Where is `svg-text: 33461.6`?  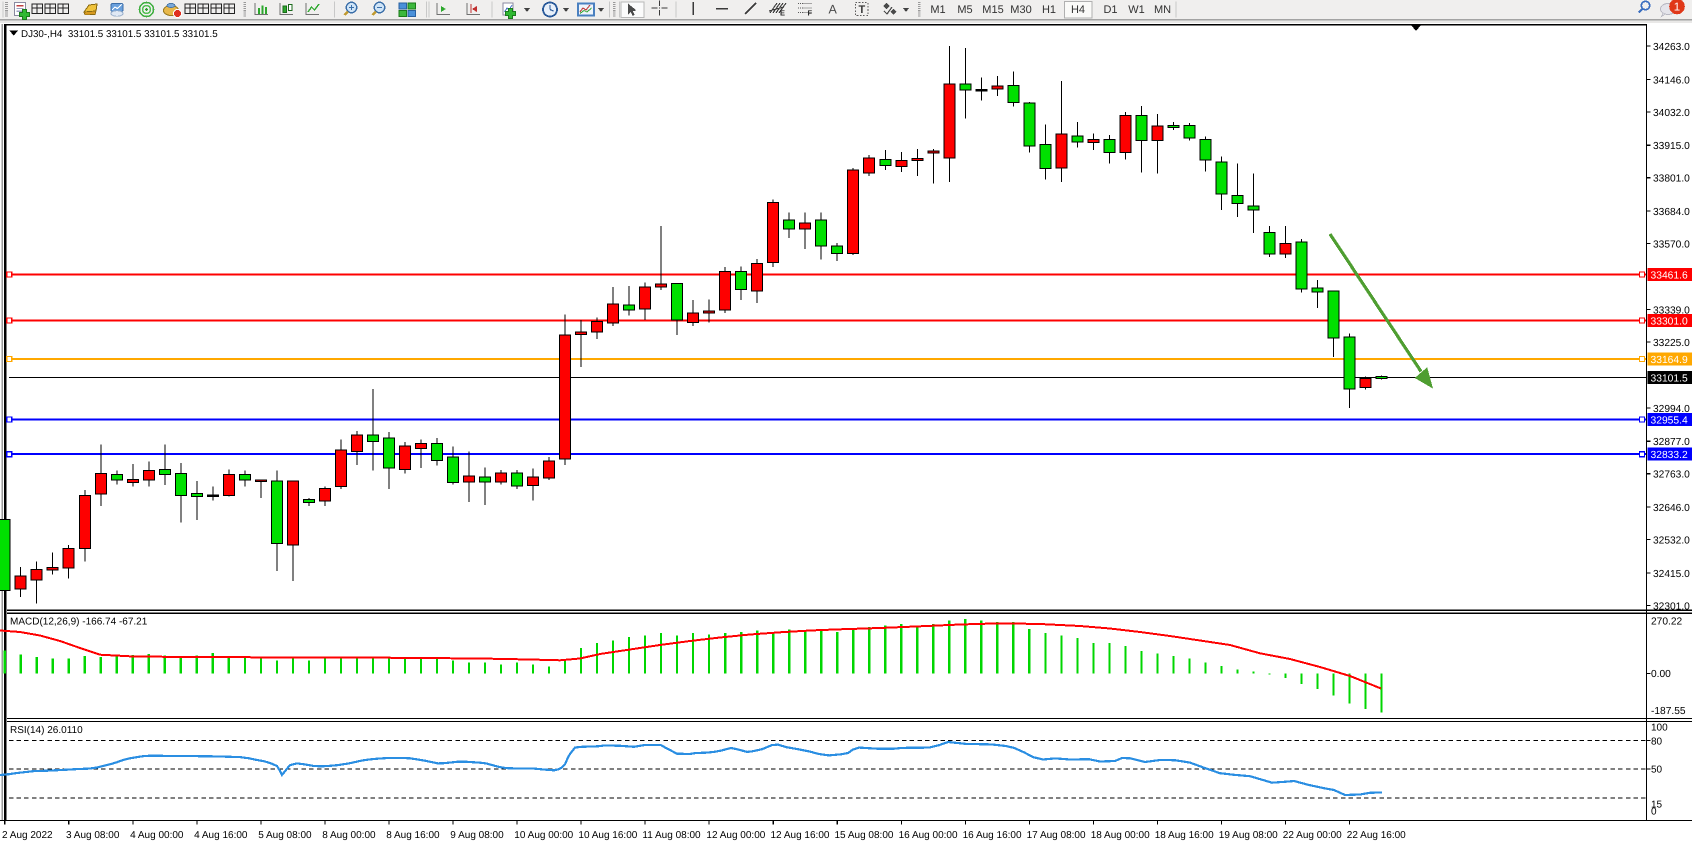 svg-text: 33461.6 is located at coordinates (1669, 276).